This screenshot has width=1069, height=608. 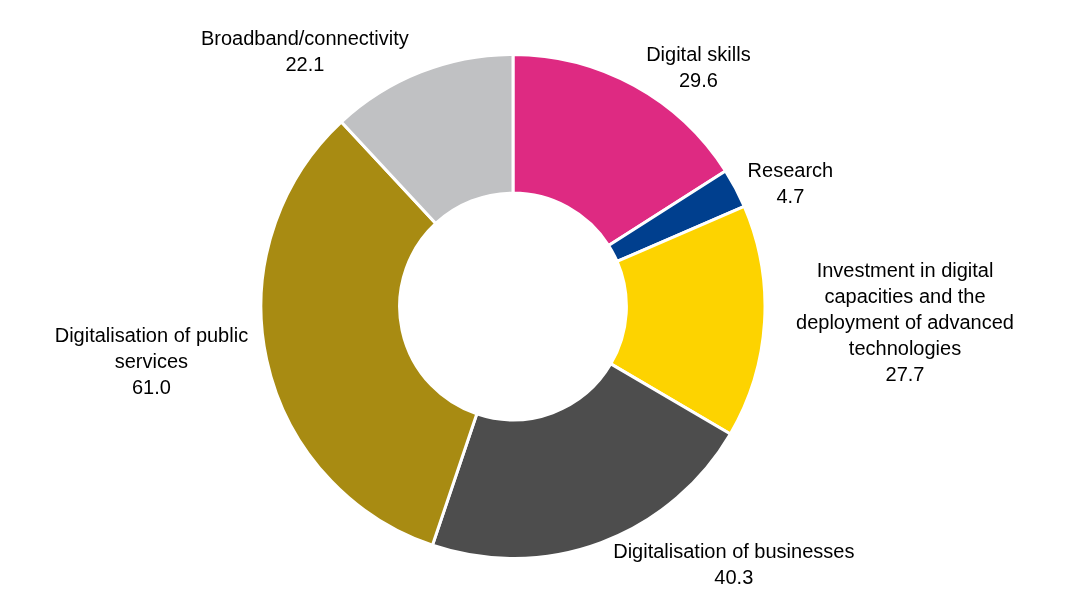 I want to click on slice-label: Research, so click(x=790, y=170).